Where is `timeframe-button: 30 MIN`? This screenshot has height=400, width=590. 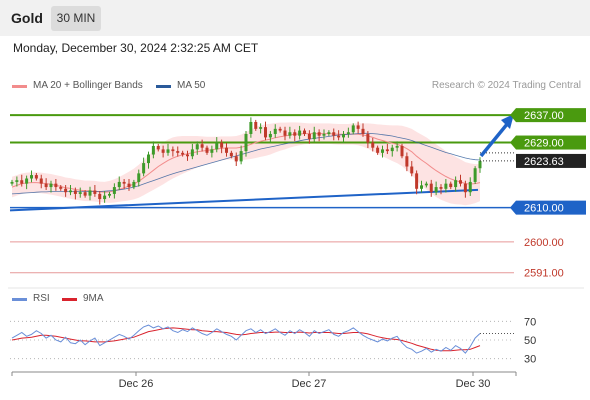 timeframe-button: 30 MIN is located at coordinates (76, 18).